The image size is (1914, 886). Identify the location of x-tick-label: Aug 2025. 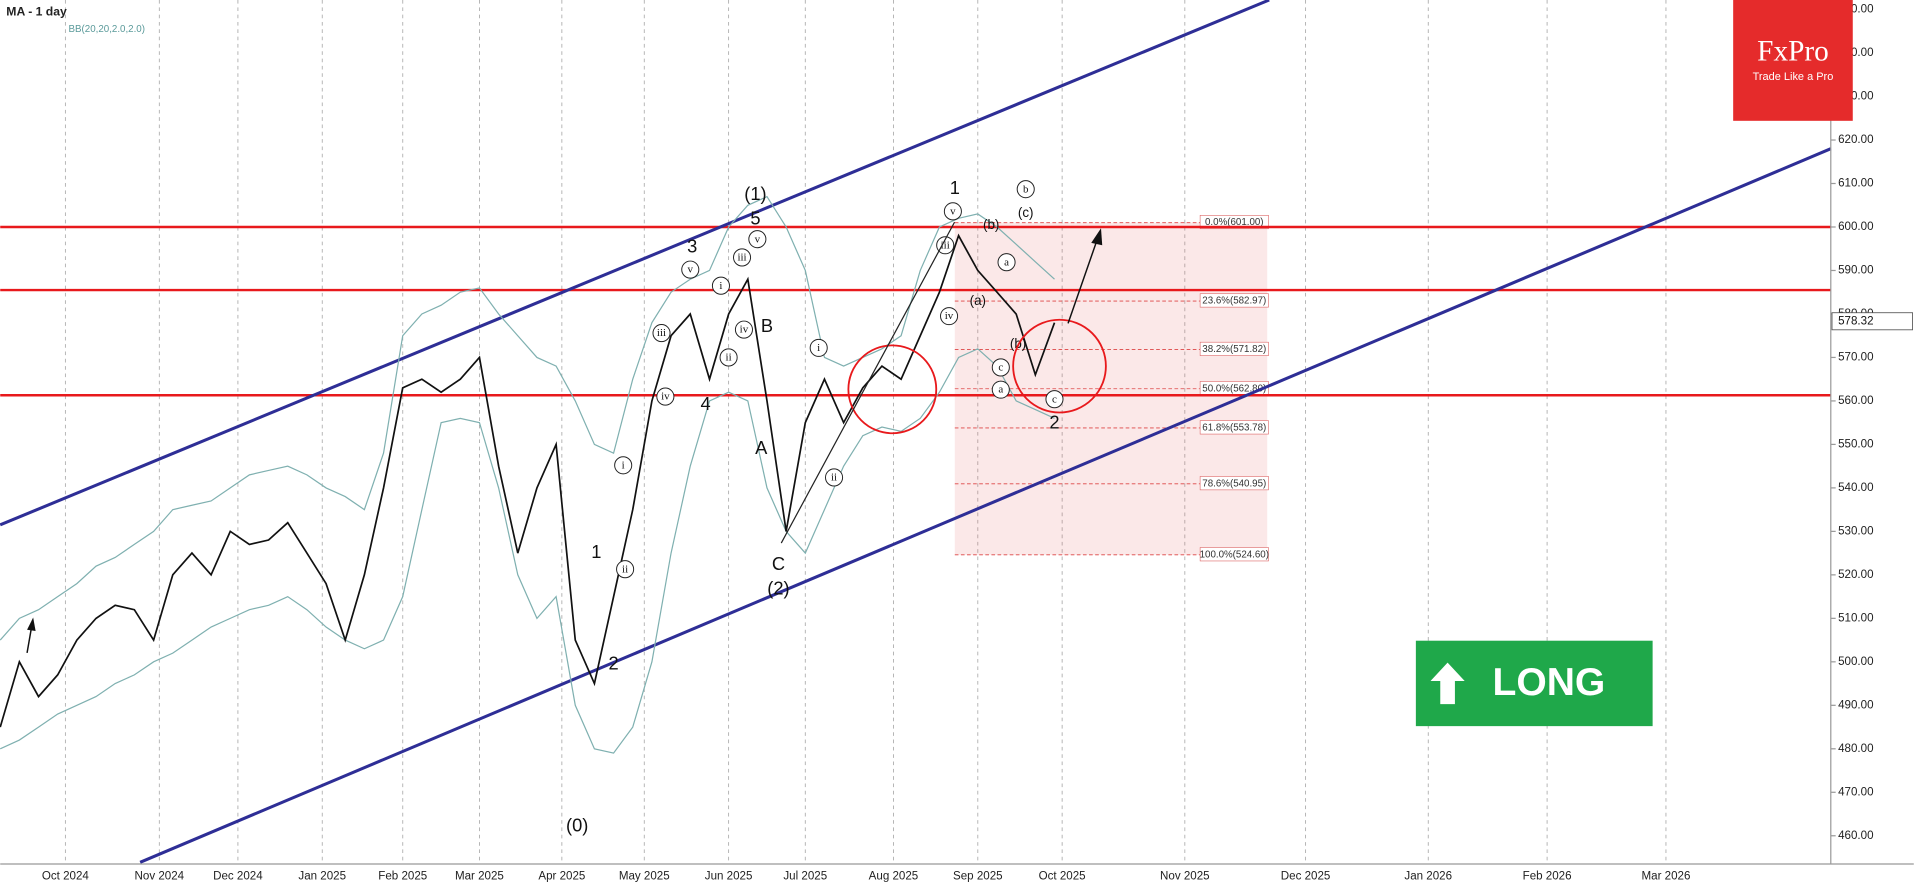
(894, 876).